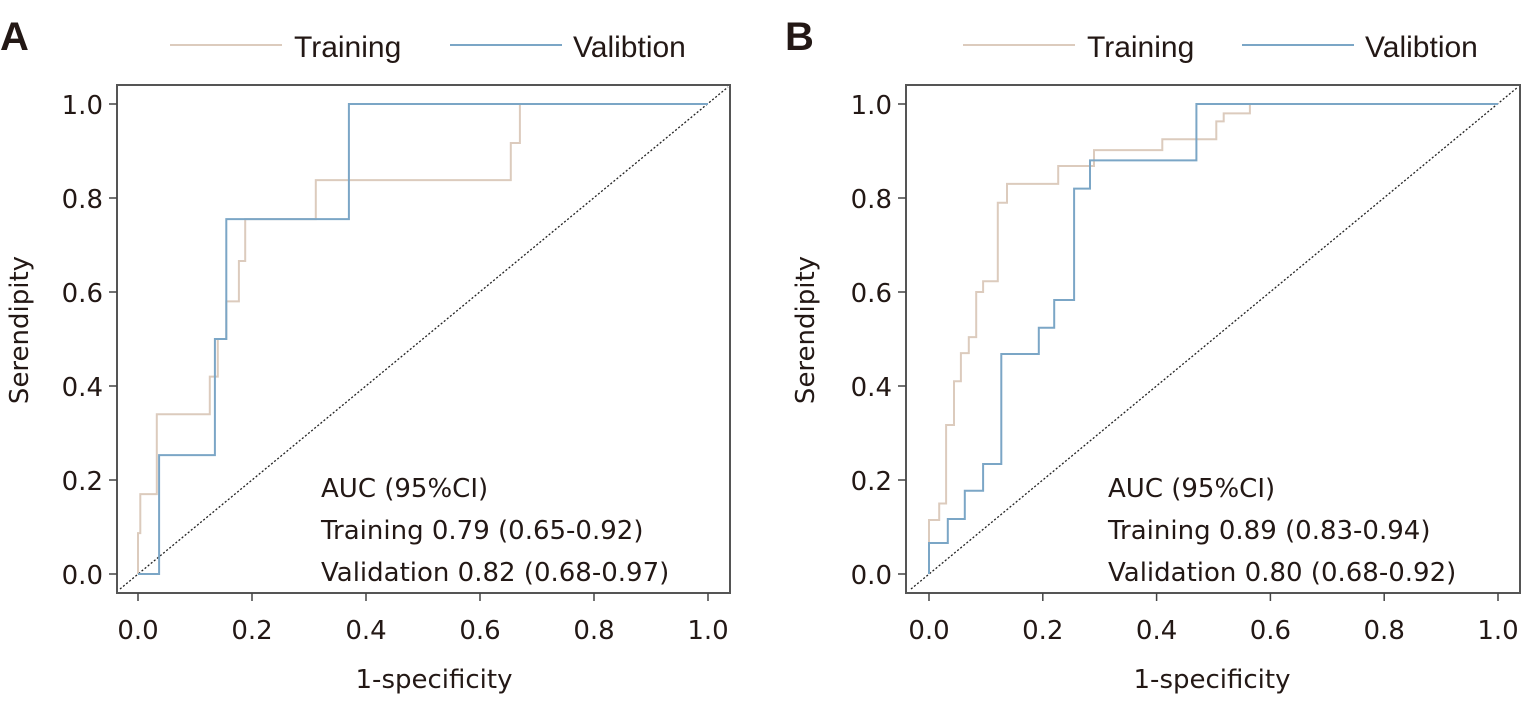  I want to click on auc-validation: Validation 0.82 (0.68-0.97), so click(495, 573).